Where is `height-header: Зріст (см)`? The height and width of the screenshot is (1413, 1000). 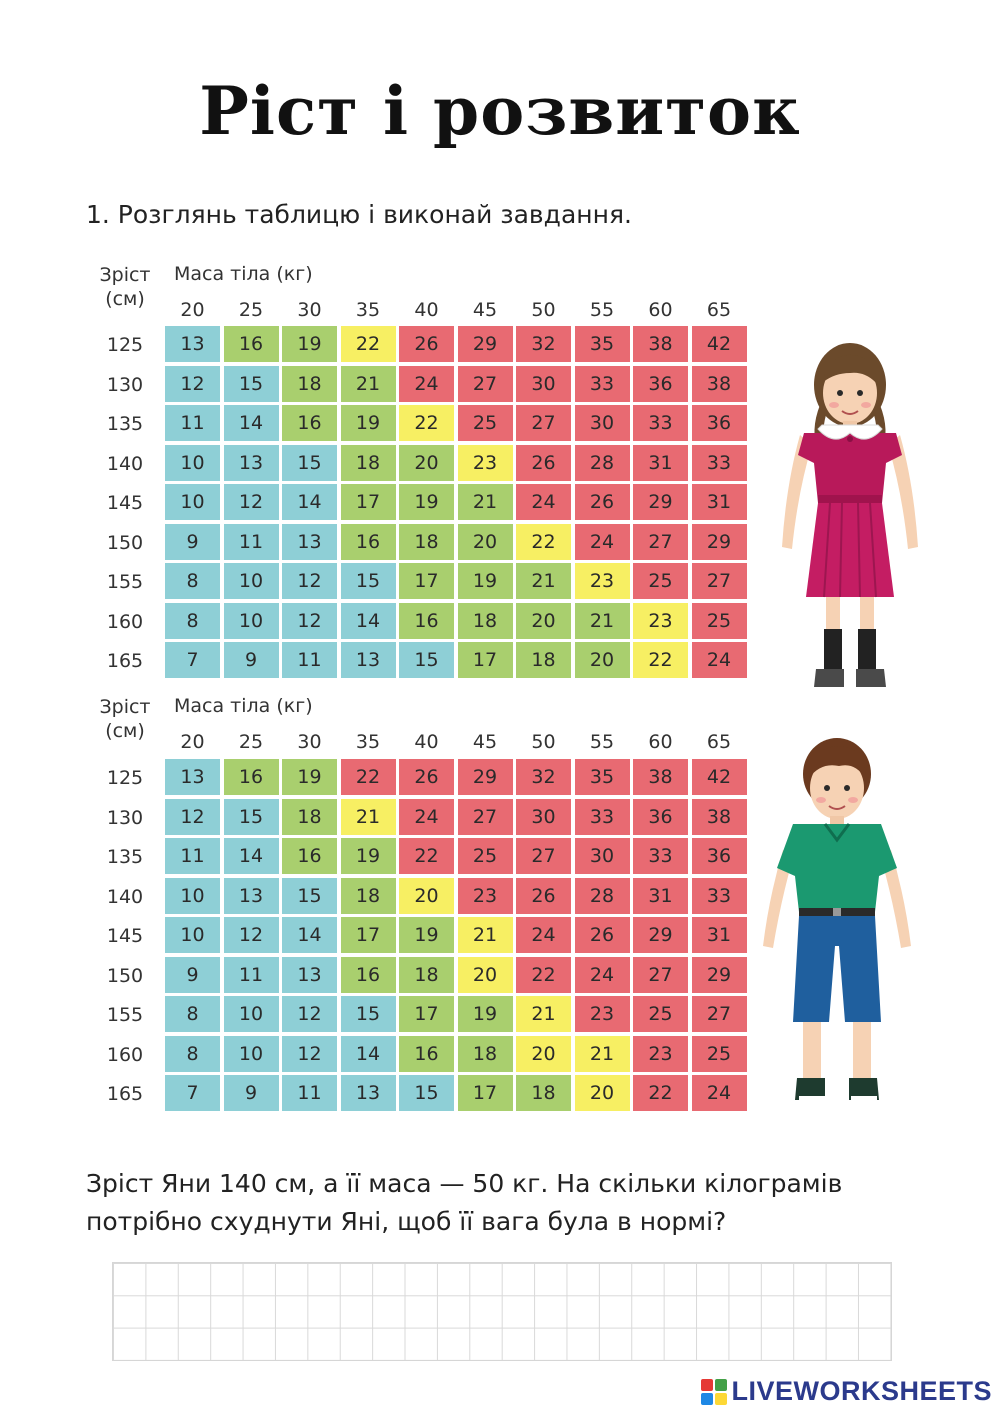 height-header: Зріст (см) is located at coordinates (125, 287).